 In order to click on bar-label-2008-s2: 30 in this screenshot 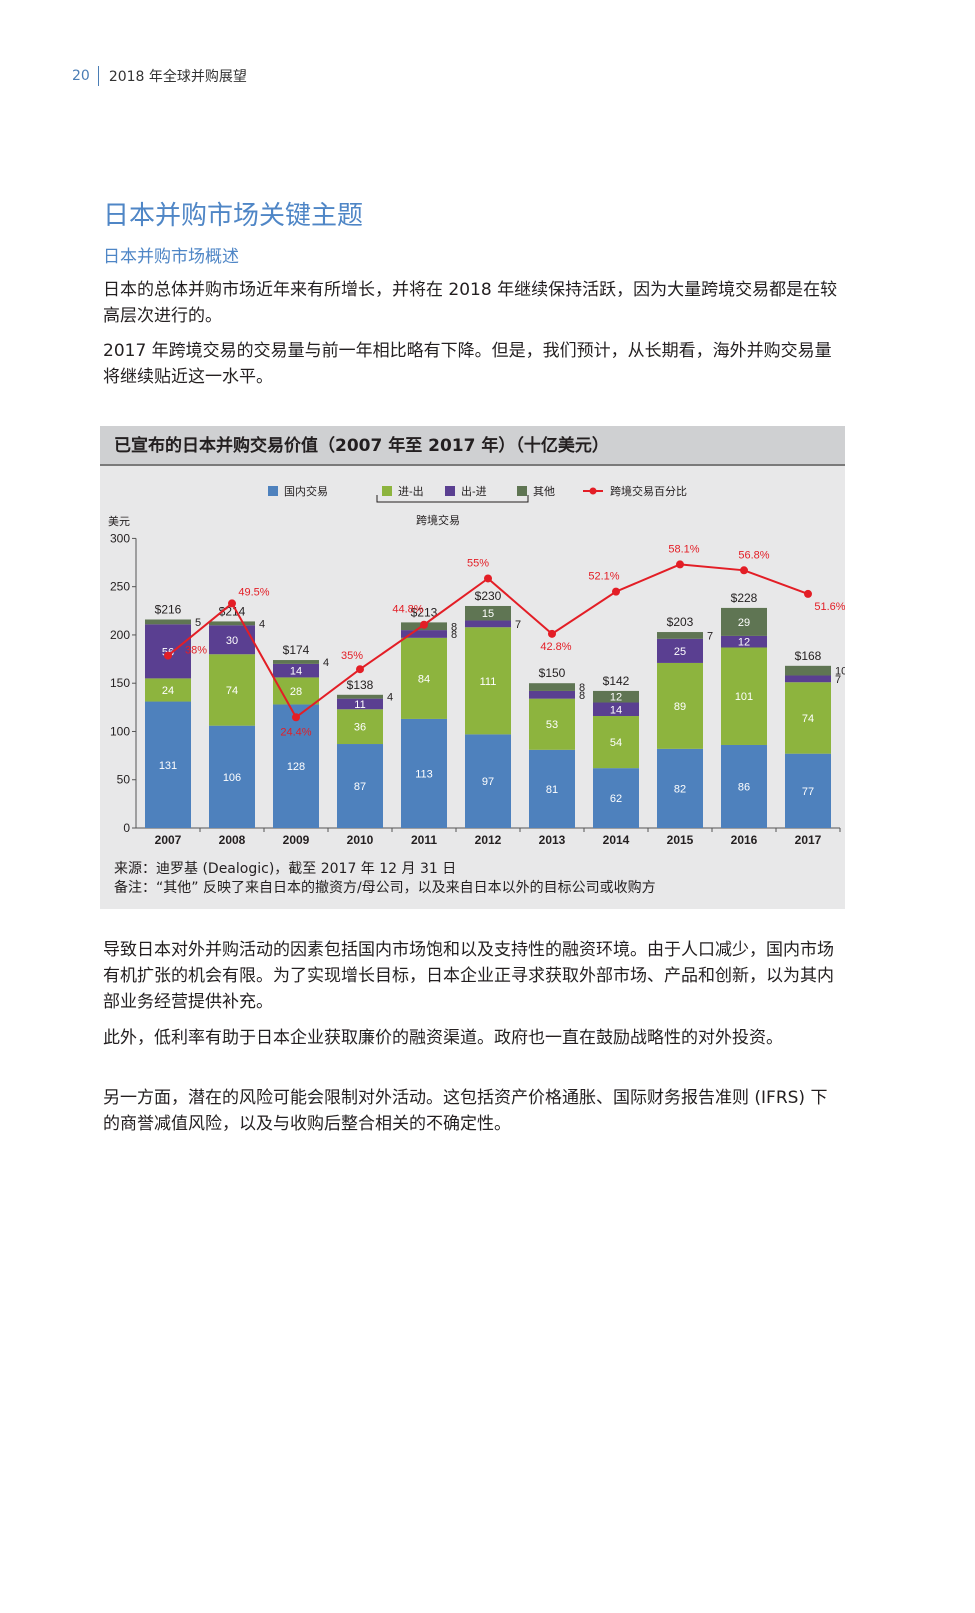, I will do `click(232, 641)`.